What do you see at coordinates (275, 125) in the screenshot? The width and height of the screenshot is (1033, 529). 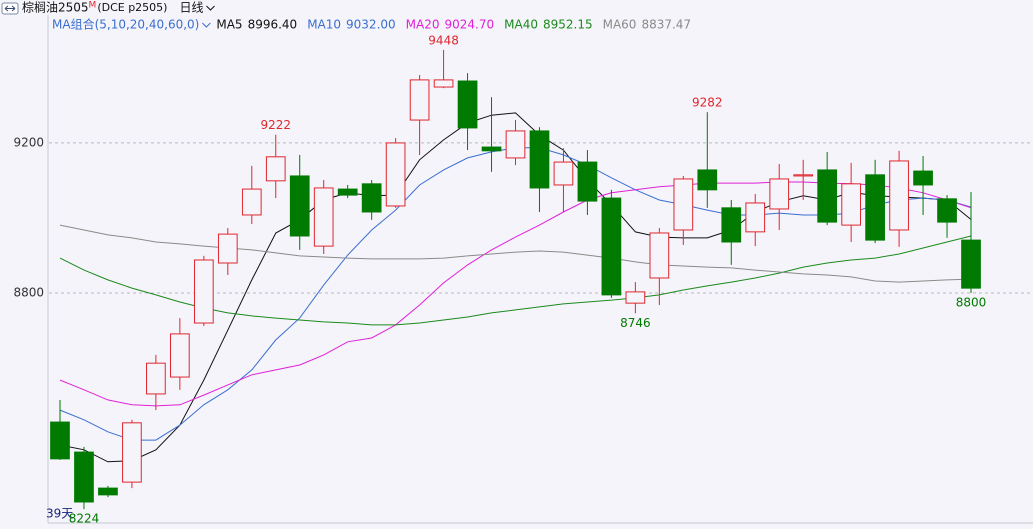 I see `extreme-label: 9222` at bounding box center [275, 125].